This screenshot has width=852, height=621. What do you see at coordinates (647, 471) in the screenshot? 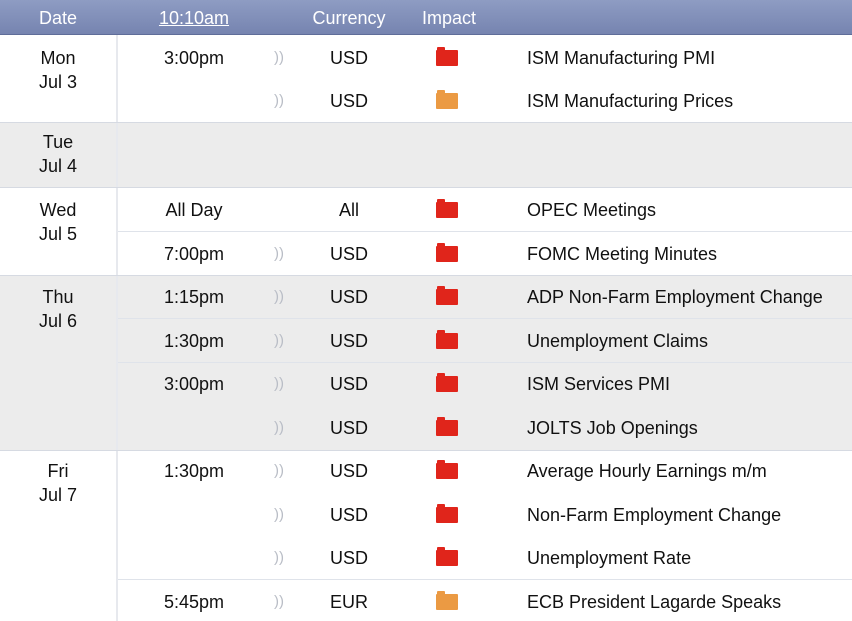
I see `event-title: Average Hourly Earnings m/m` at bounding box center [647, 471].